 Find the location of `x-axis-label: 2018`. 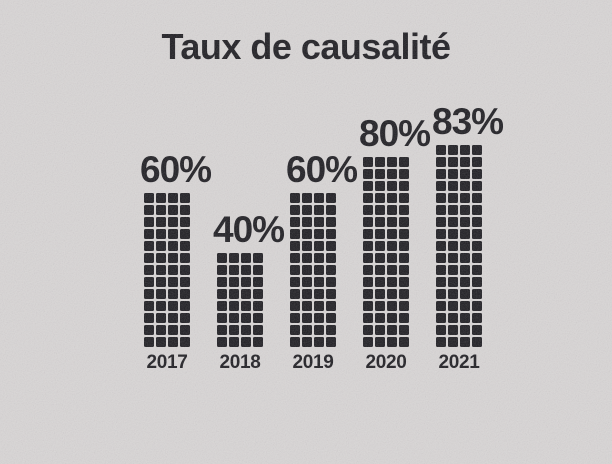

x-axis-label: 2018 is located at coordinates (240, 363).